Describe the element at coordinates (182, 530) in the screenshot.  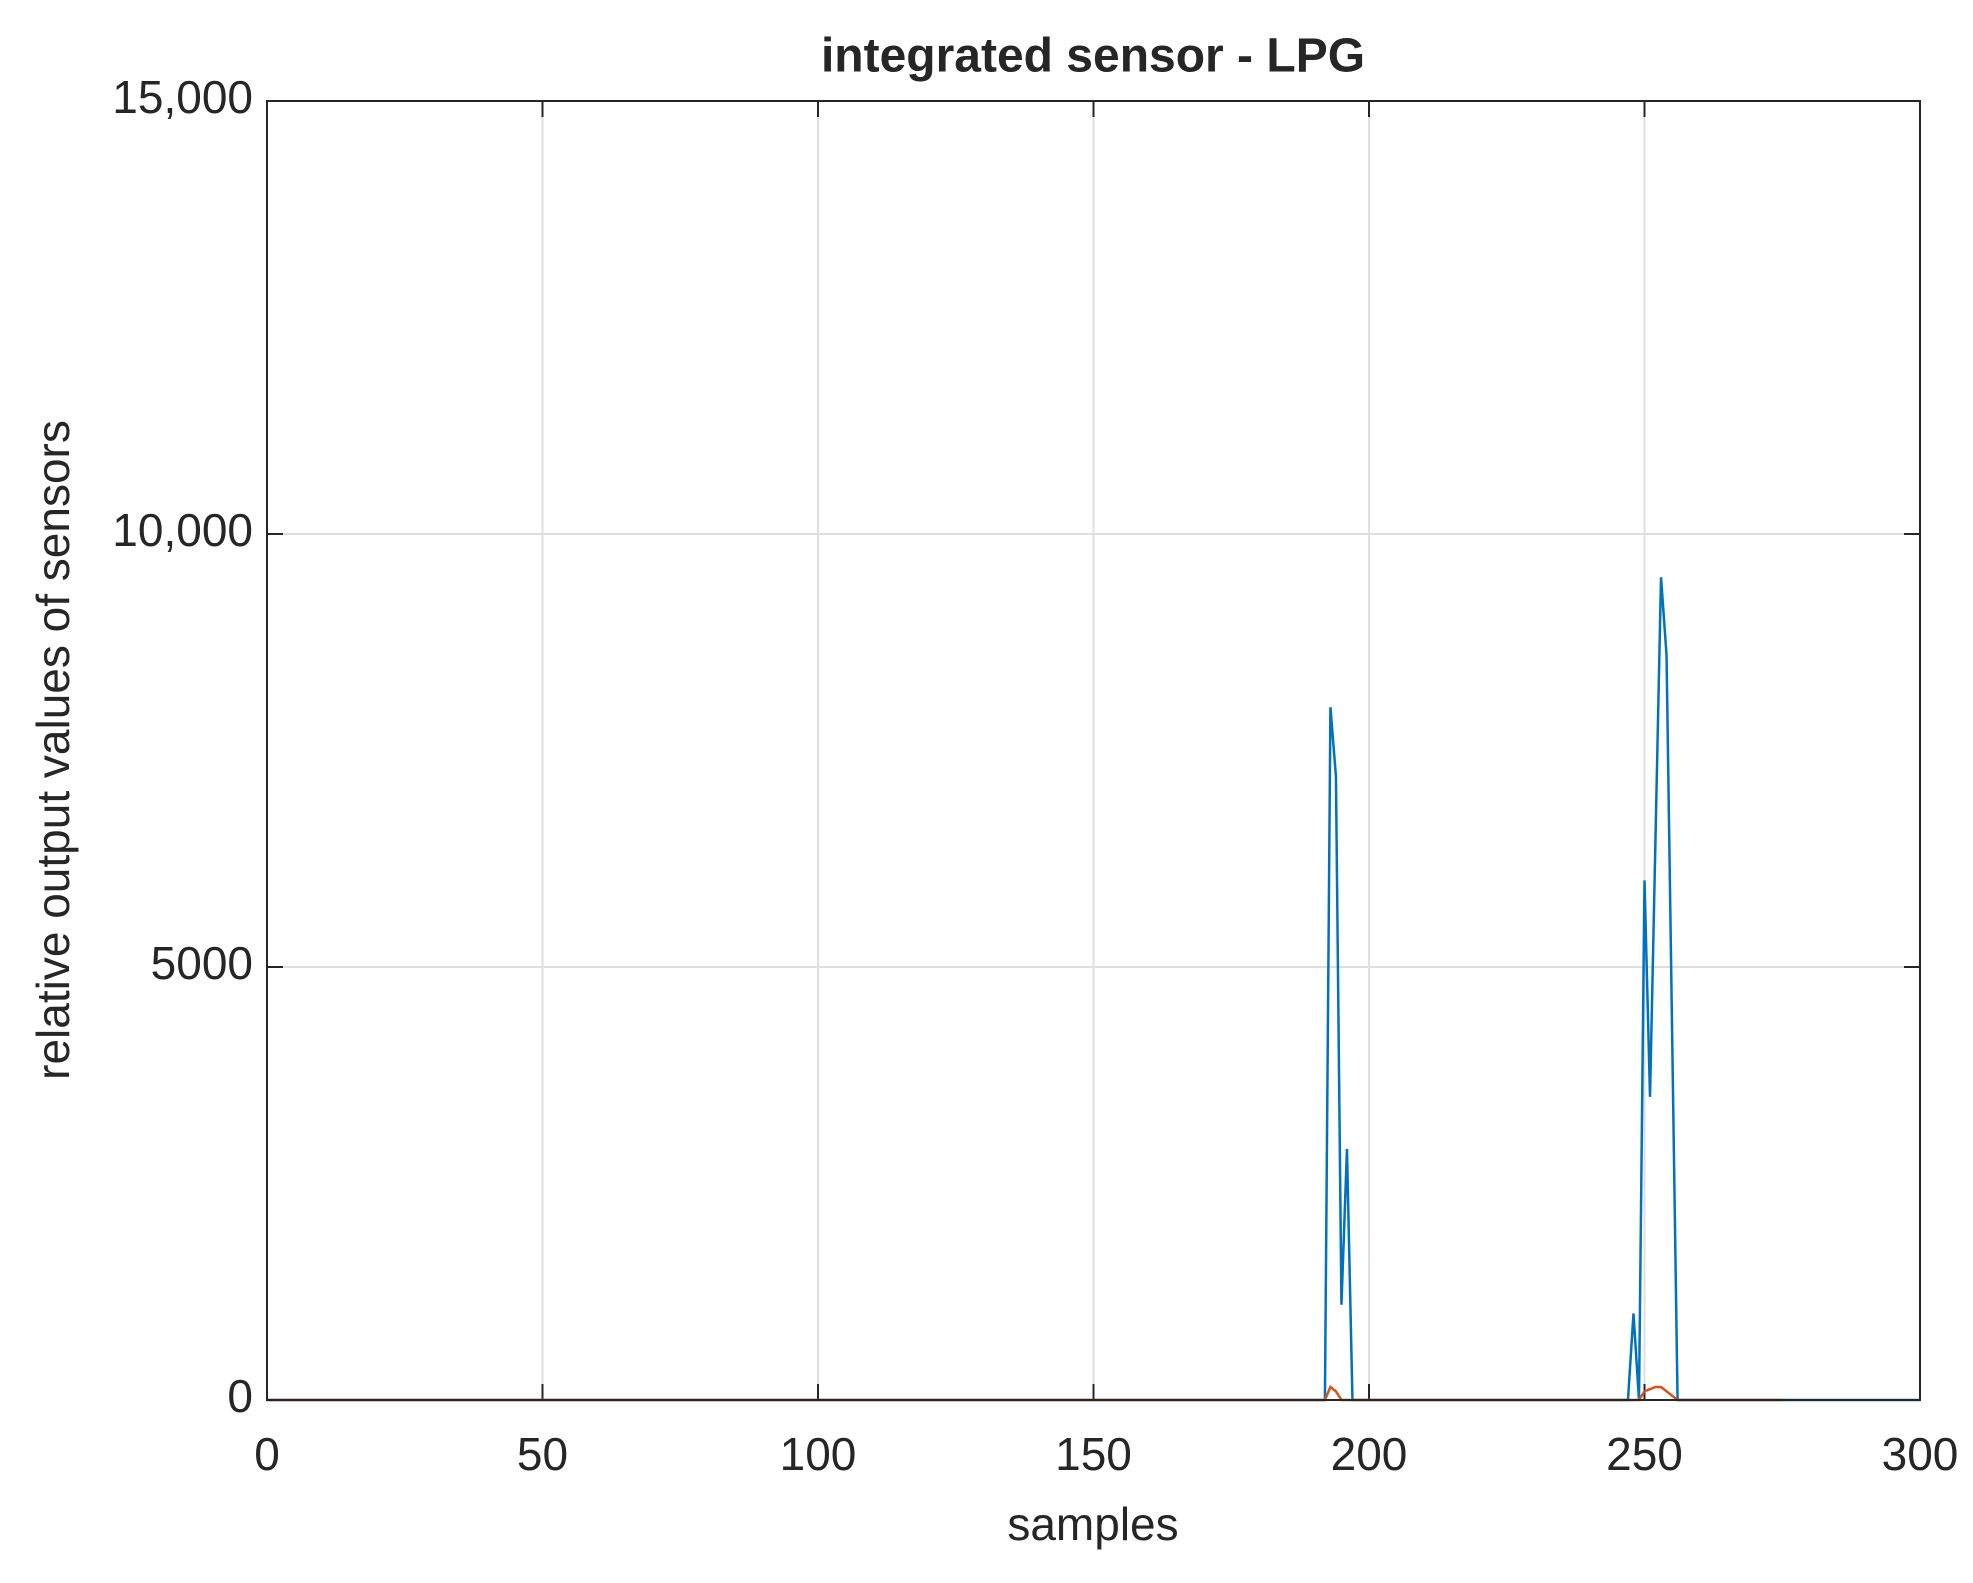
I see `y-tick-label: 10,000` at that location.